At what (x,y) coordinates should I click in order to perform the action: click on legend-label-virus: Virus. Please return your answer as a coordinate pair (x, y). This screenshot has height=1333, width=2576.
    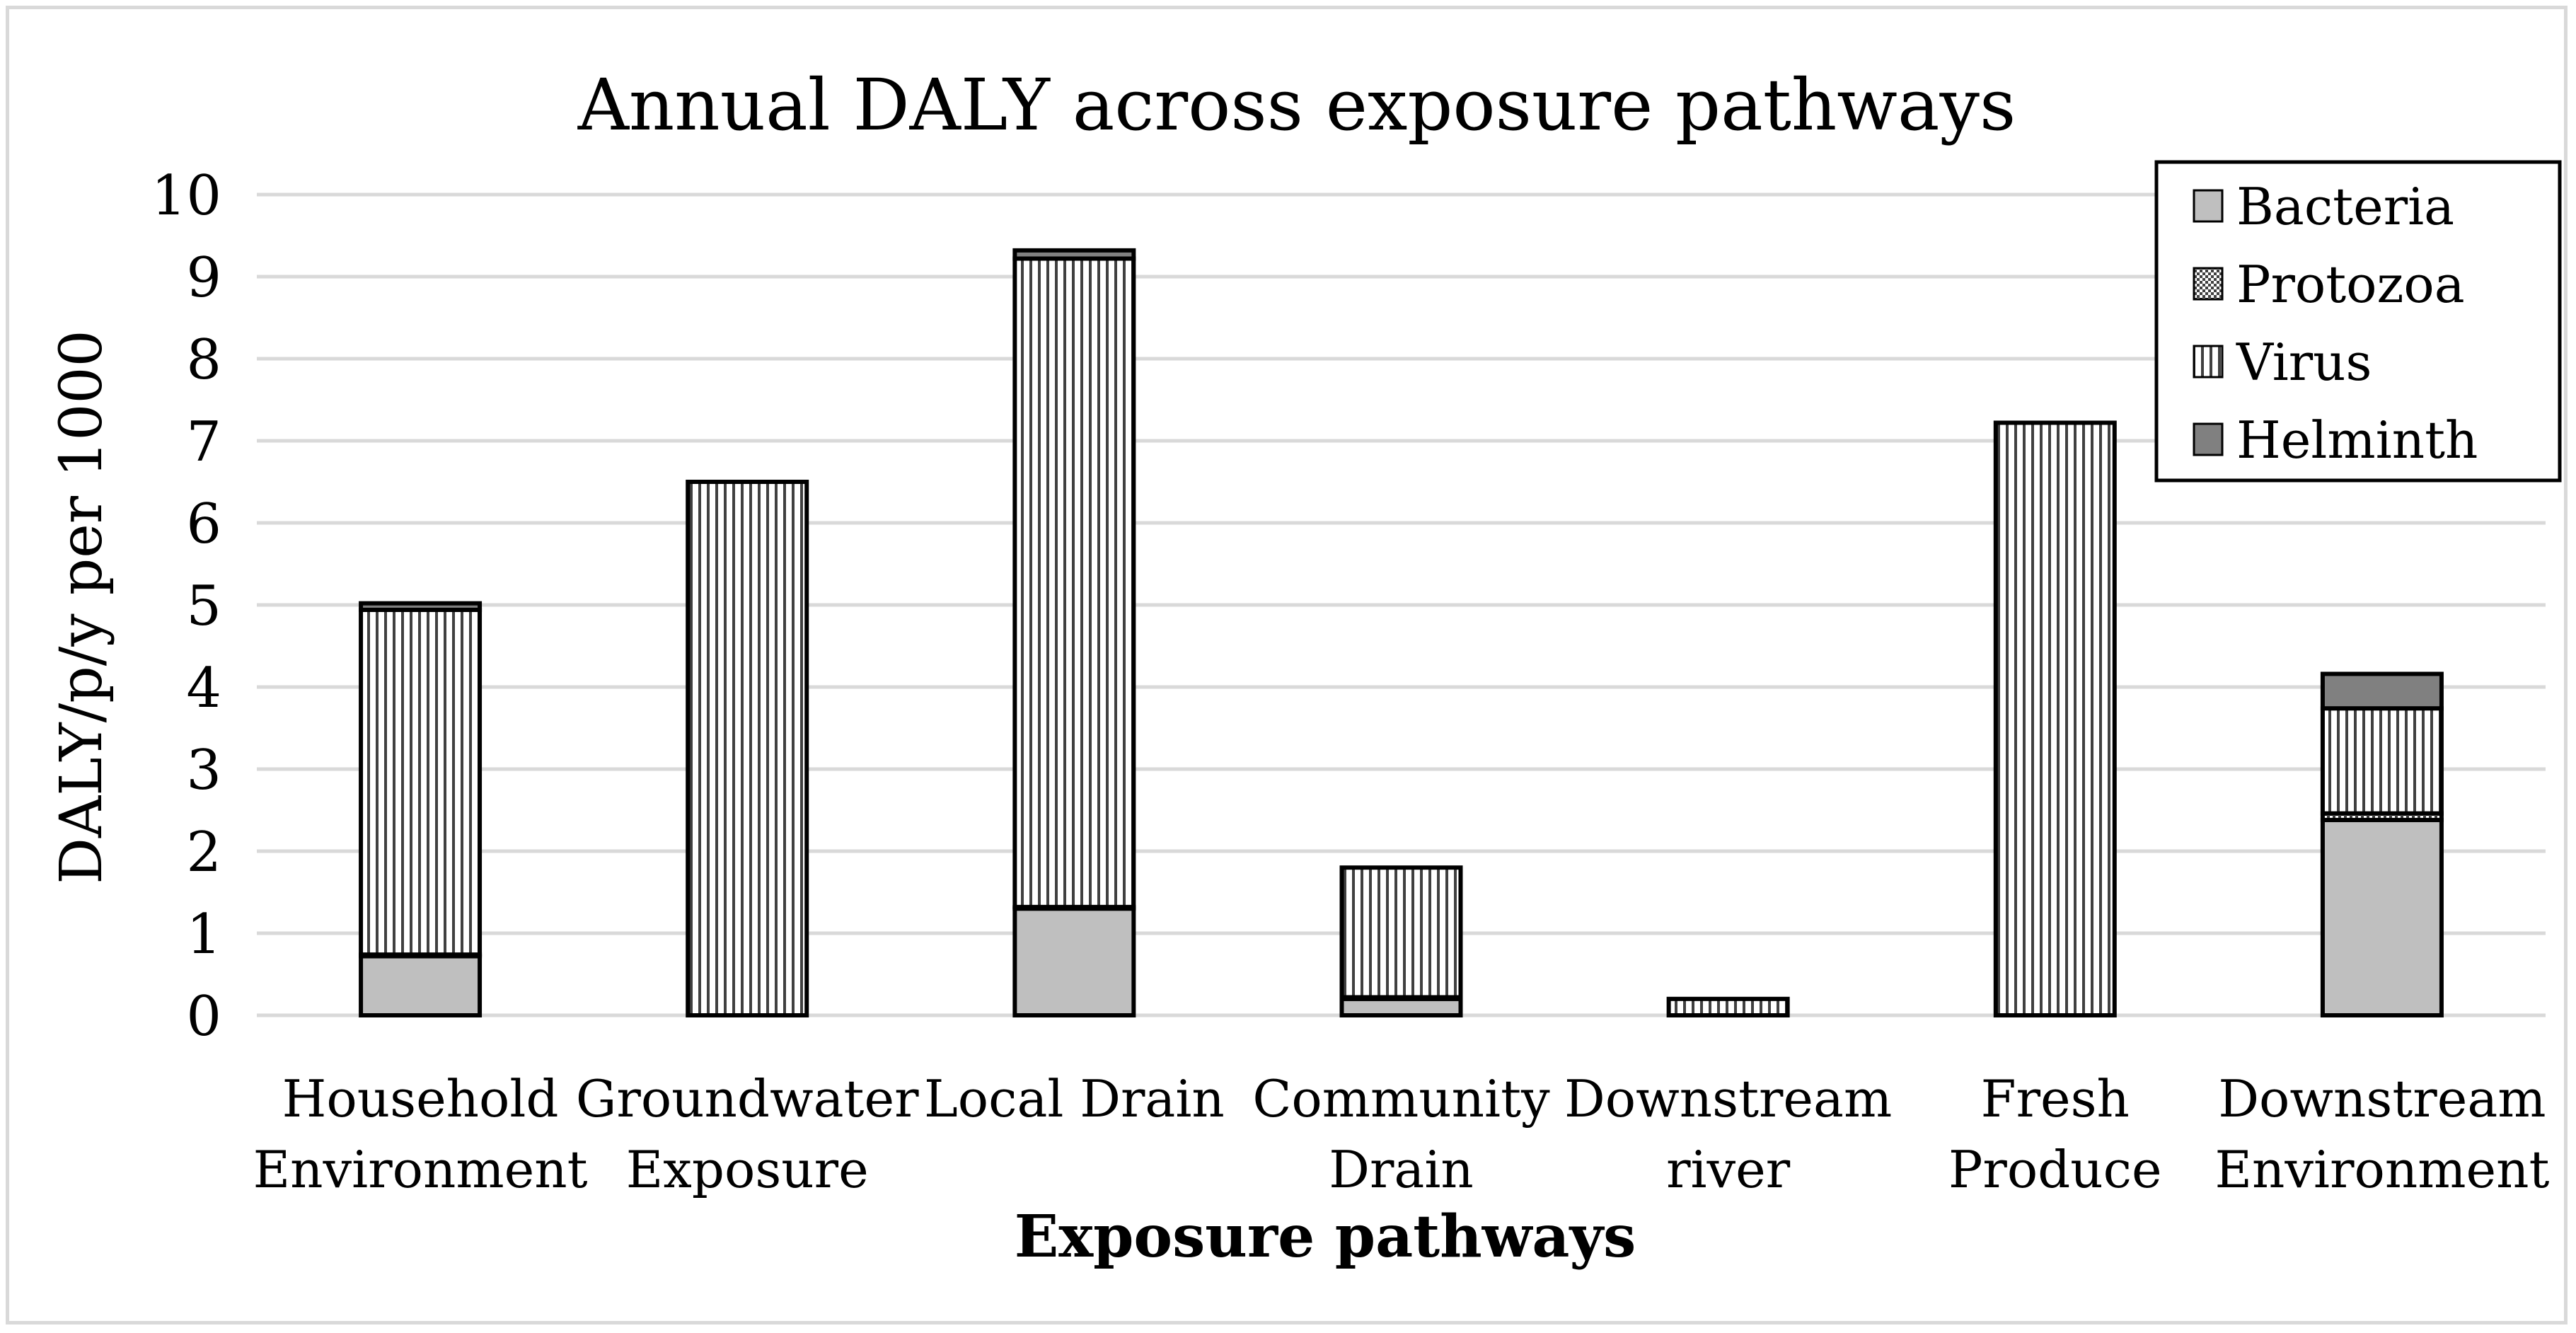
    Looking at the image, I should click on (2304, 362).